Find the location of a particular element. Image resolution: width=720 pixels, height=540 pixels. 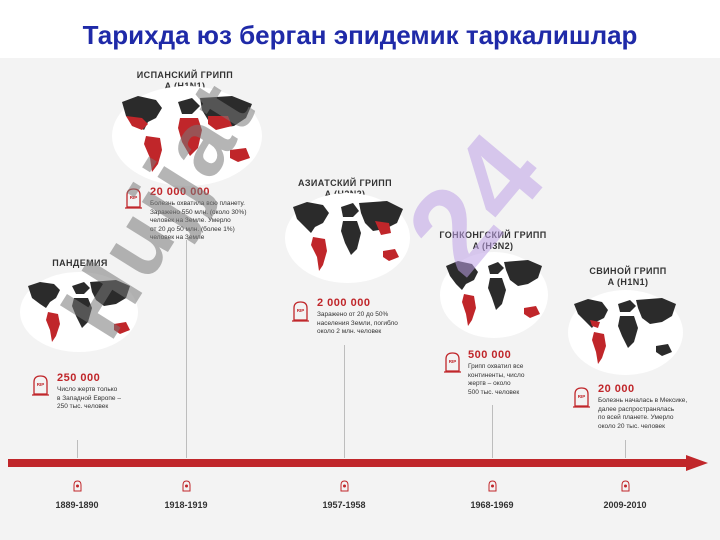

death-toll: 2 000 000 is located at coordinates (344, 303).